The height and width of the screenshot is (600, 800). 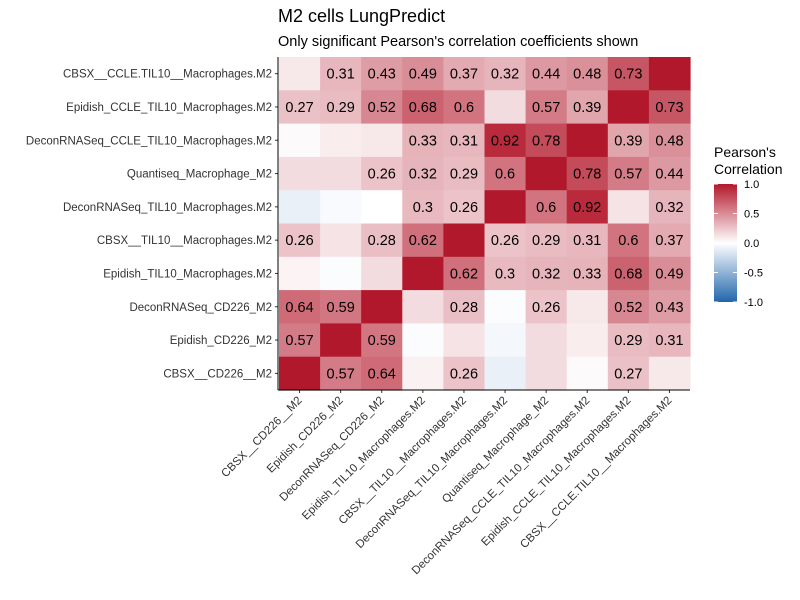 I want to click on y-tick-label: CBSX__TIL10__Macrophages.M2, so click(x=184, y=241).